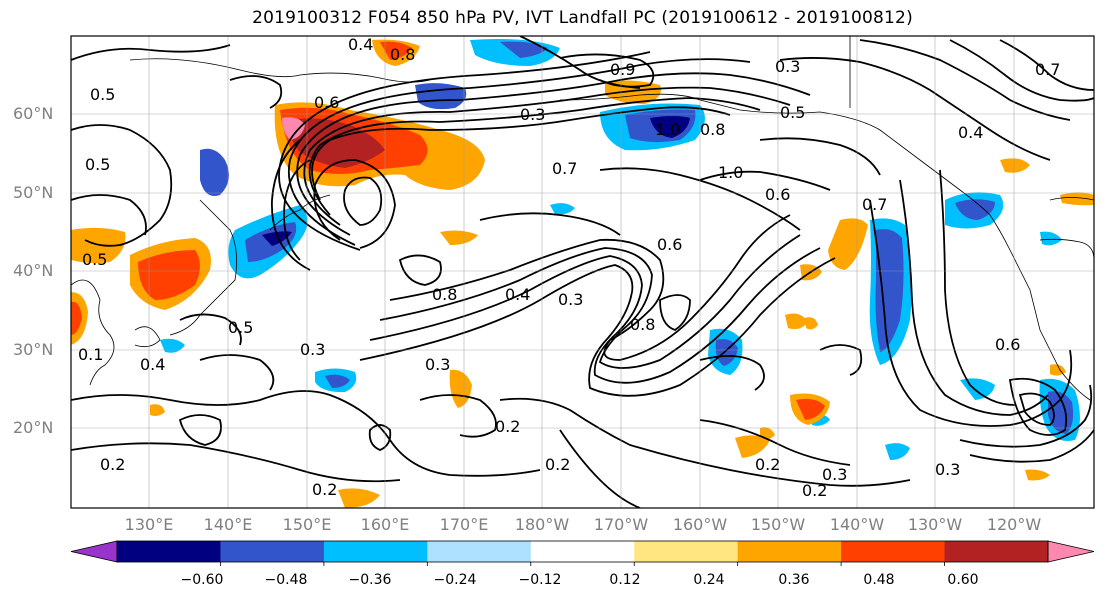 The width and height of the screenshot is (1105, 601). What do you see at coordinates (879, 580) in the screenshot?
I see `colorbar-tick-label: 0.48` at bounding box center [879, 580].